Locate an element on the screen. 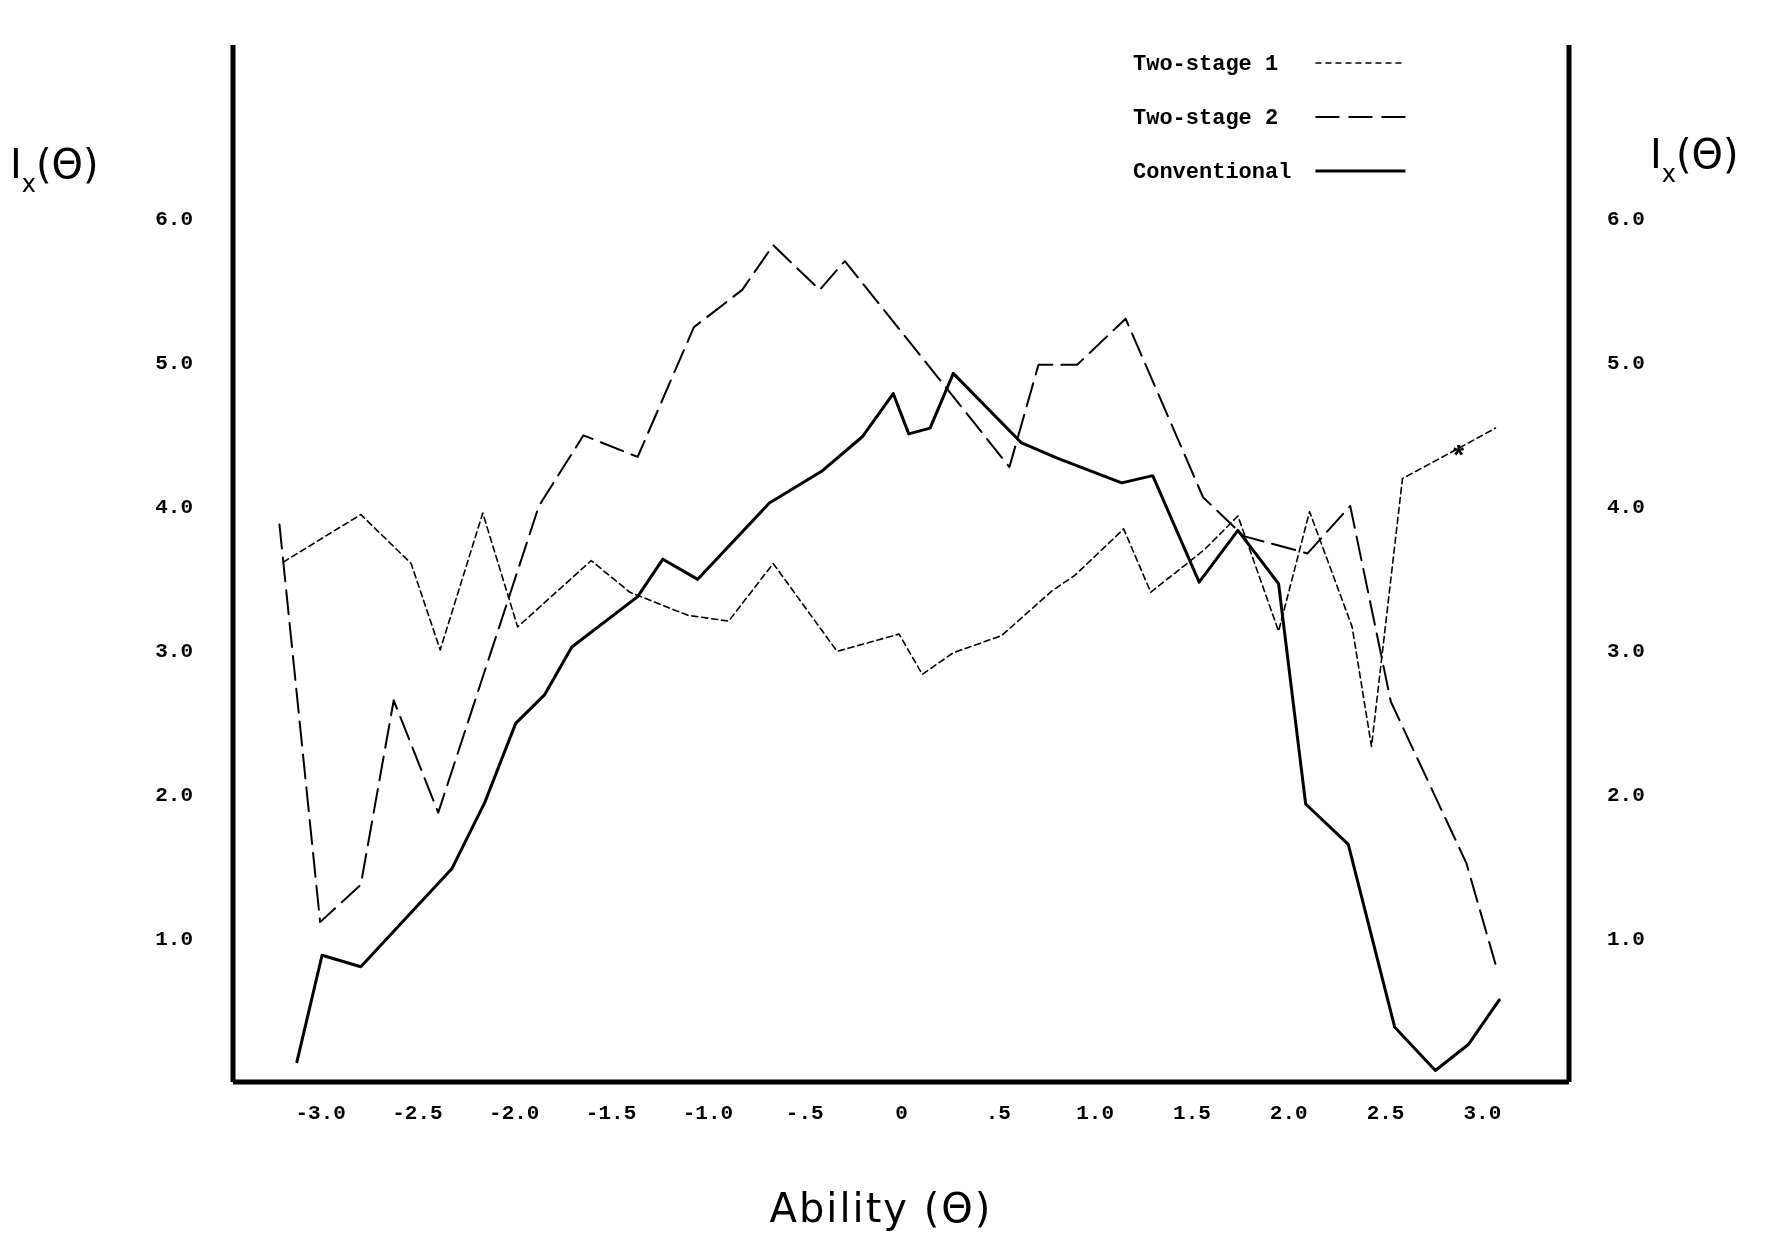  y-tick-label: 3.0 is located at coordinates (174, 652).